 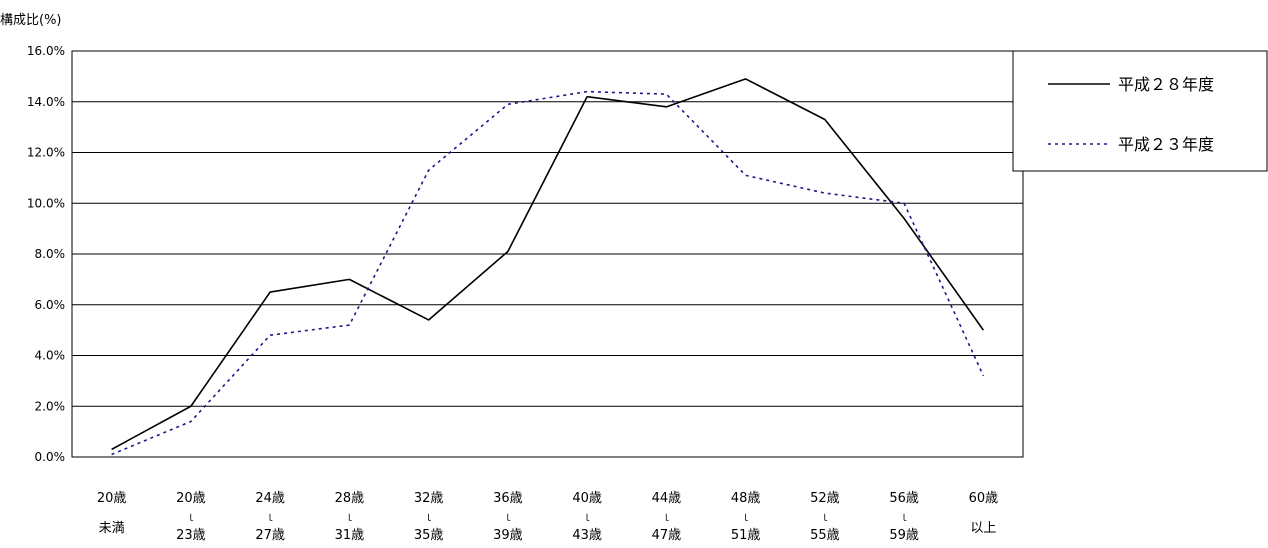 I want to click on x-category-label: 51歳, so click(x=746, y=535).